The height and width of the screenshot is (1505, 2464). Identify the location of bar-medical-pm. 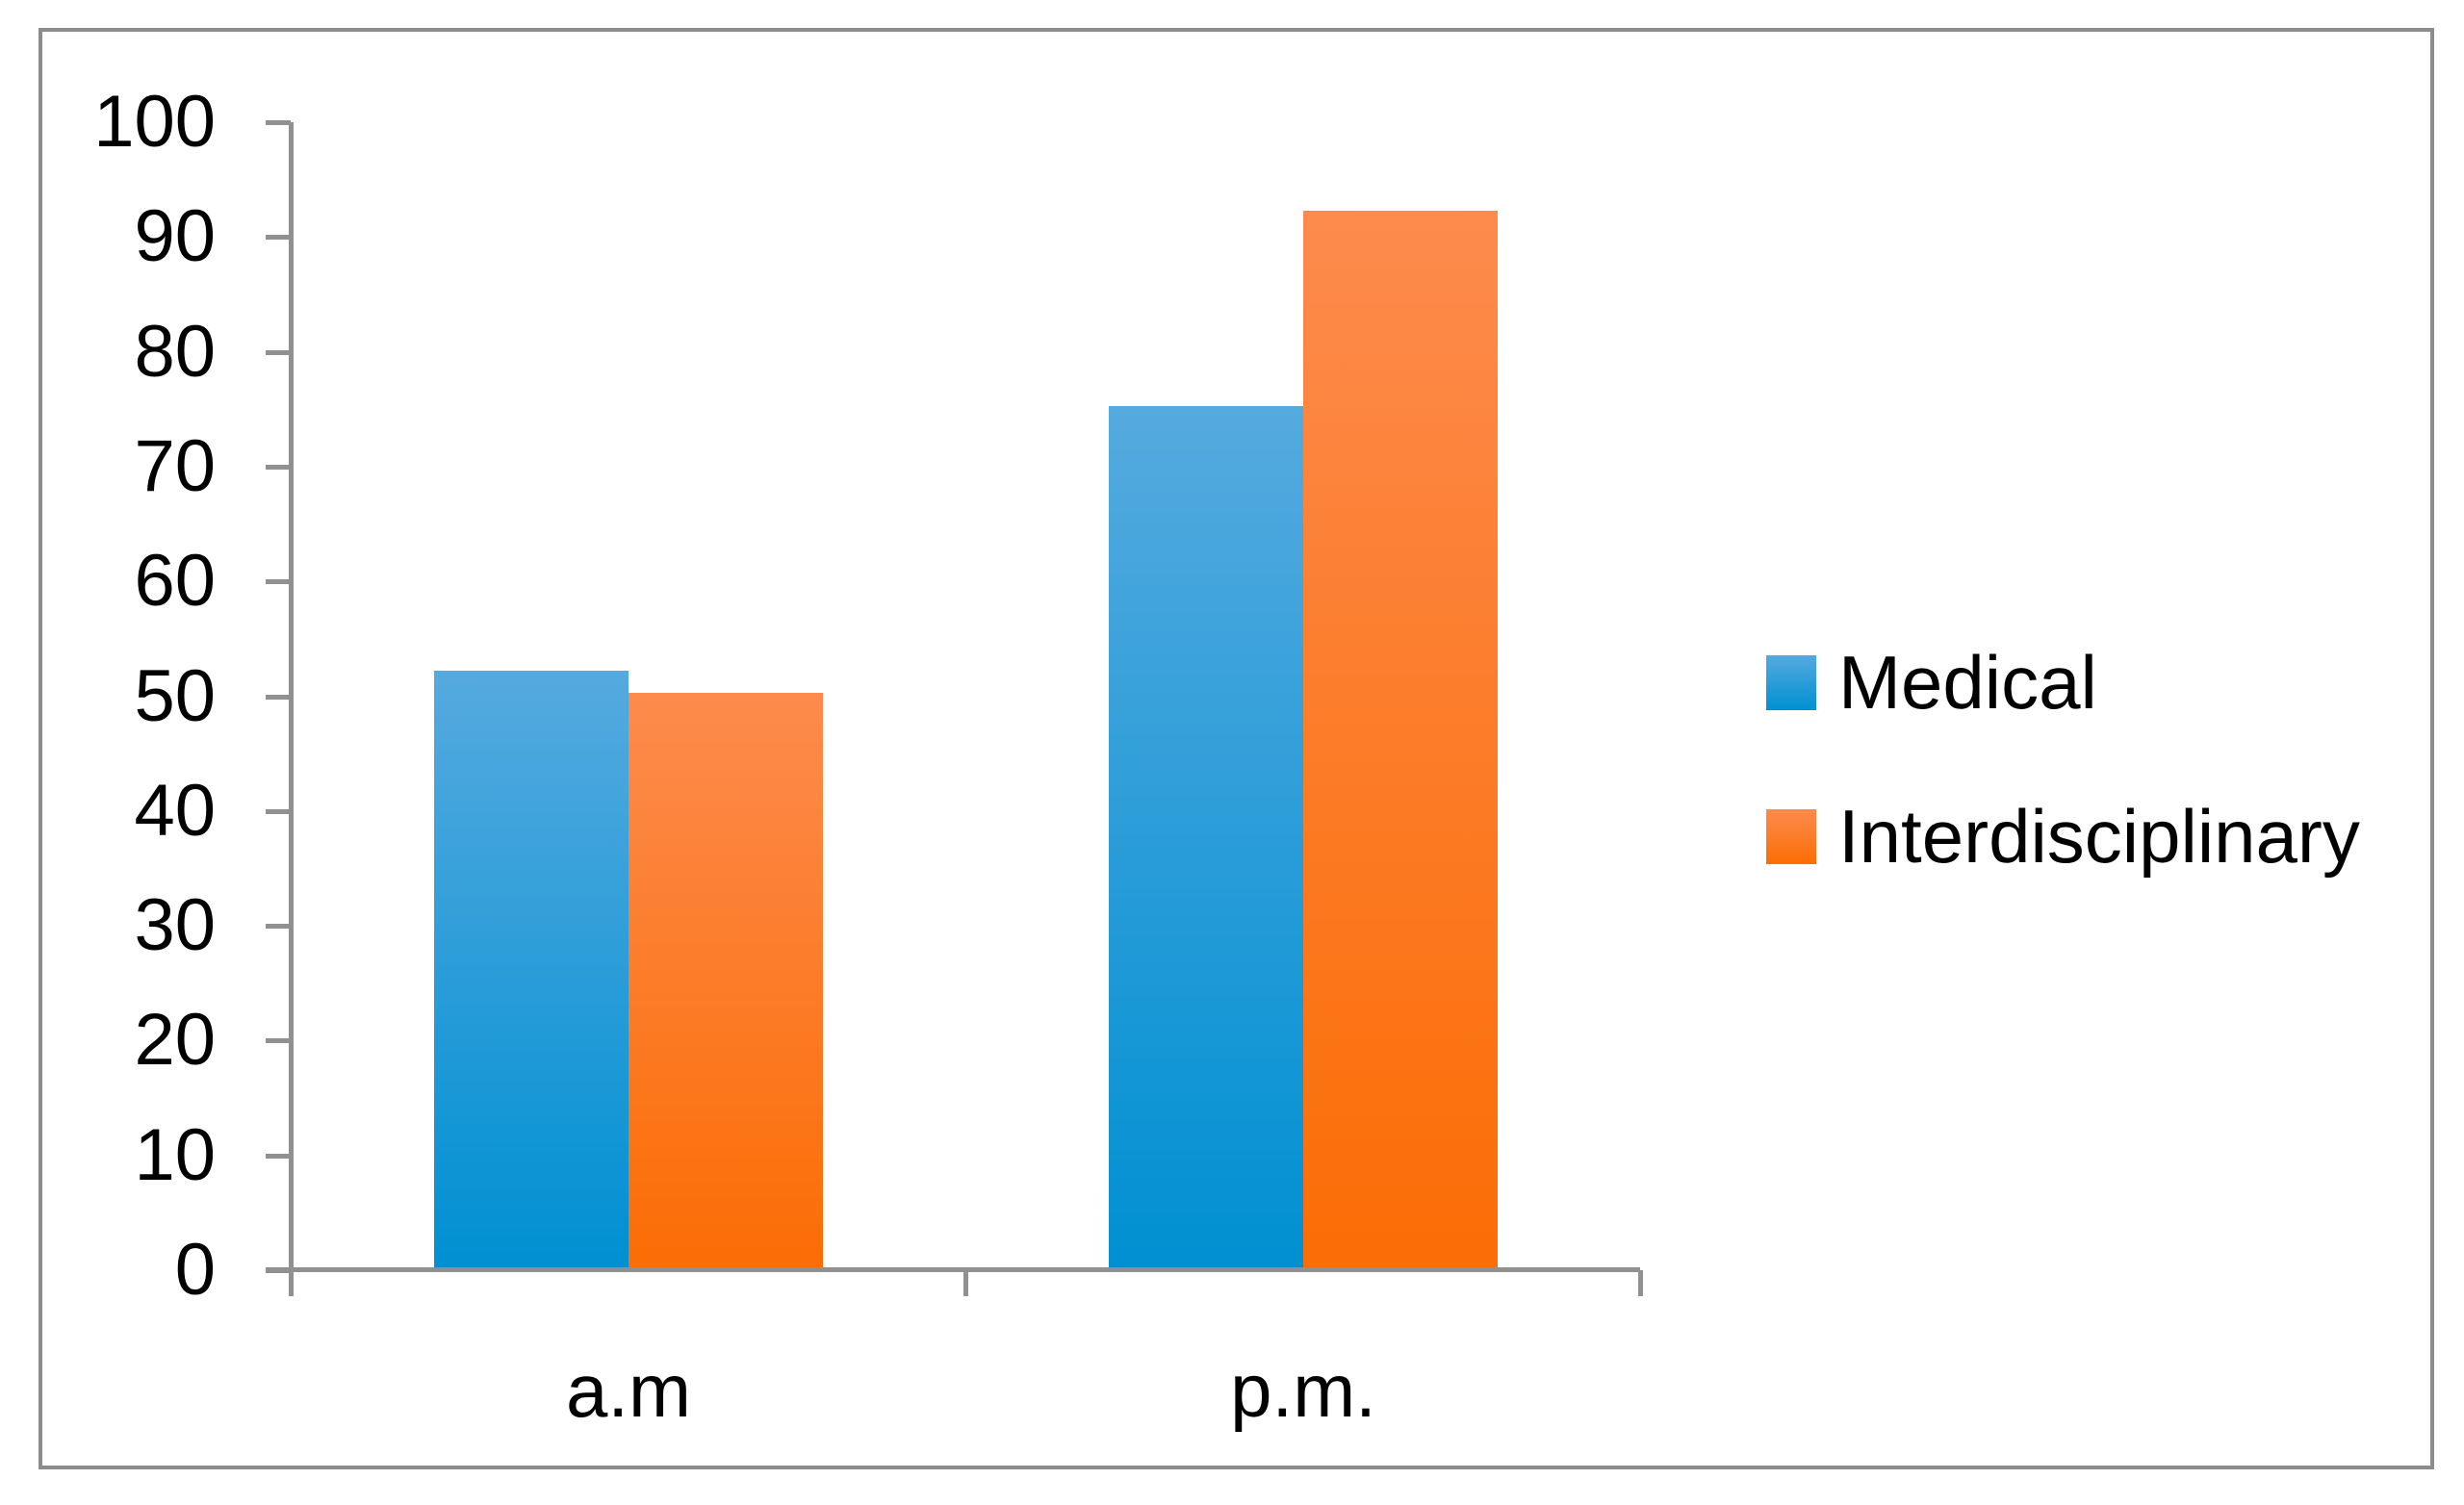
(1206, 836).